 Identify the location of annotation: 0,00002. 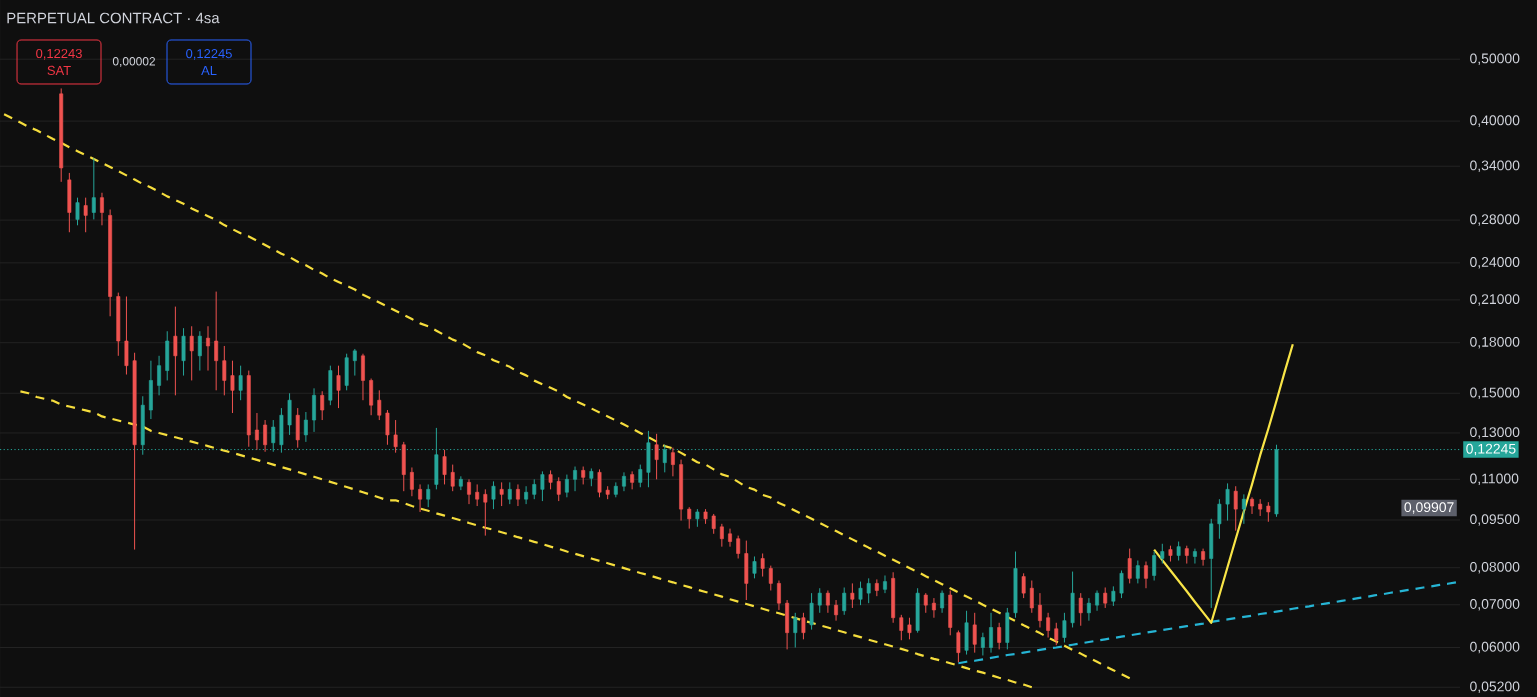
(134, 62).